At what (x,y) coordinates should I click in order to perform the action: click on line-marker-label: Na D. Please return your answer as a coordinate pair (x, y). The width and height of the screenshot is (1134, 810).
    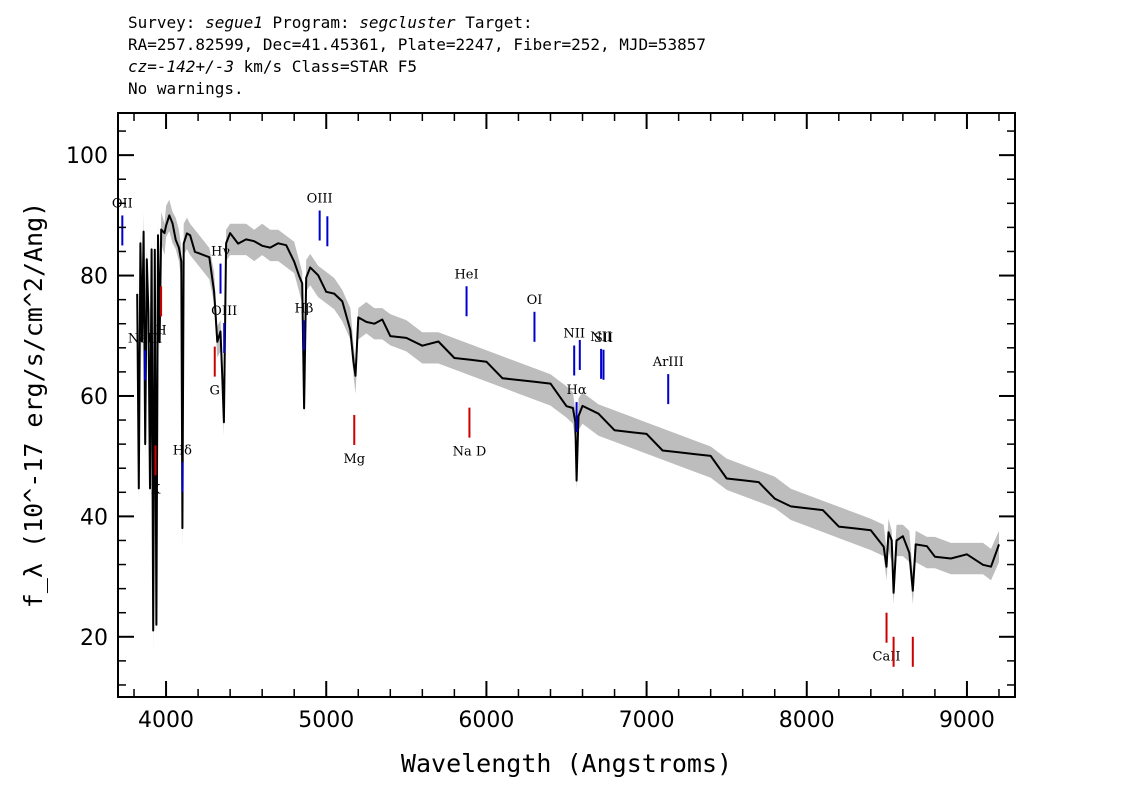
    Looking at the image, I should click on (470, 452).